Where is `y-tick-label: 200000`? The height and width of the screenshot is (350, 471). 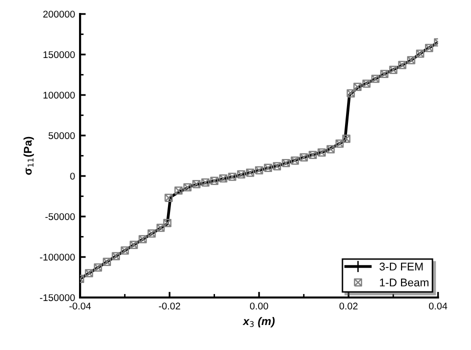 y-tick-label: 200000 is located at coordinates (59, 14).